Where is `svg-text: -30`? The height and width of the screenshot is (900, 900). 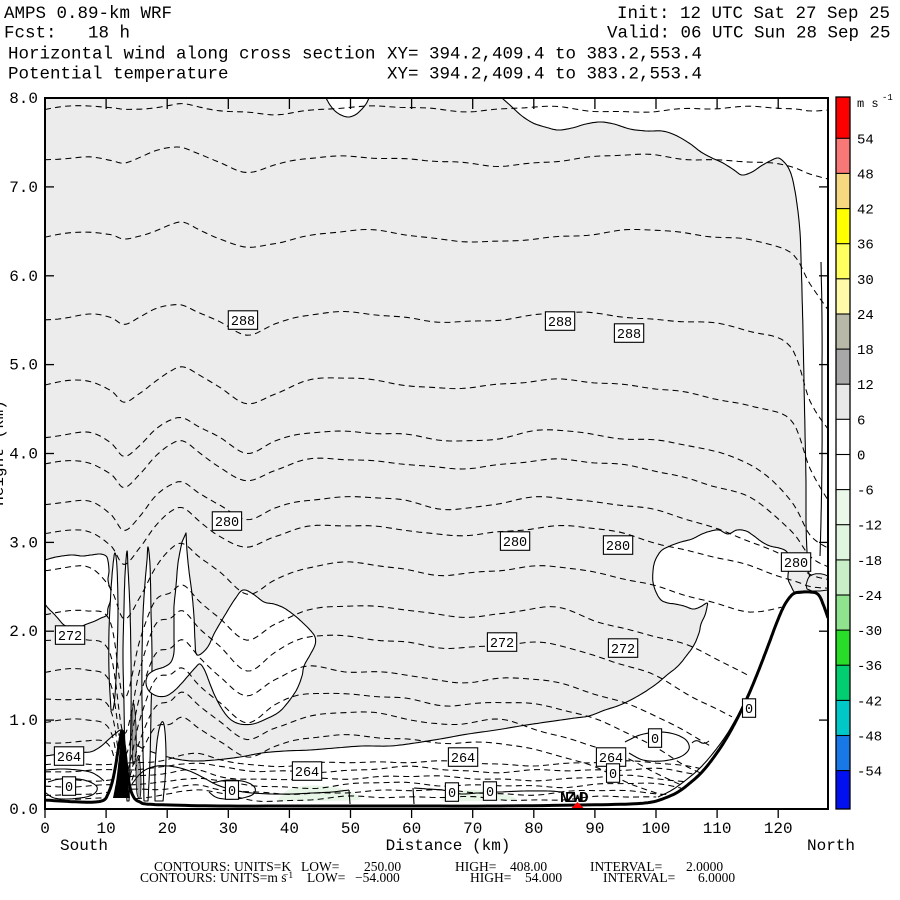
svg-text: -30 is located at coordinates (869, 632).